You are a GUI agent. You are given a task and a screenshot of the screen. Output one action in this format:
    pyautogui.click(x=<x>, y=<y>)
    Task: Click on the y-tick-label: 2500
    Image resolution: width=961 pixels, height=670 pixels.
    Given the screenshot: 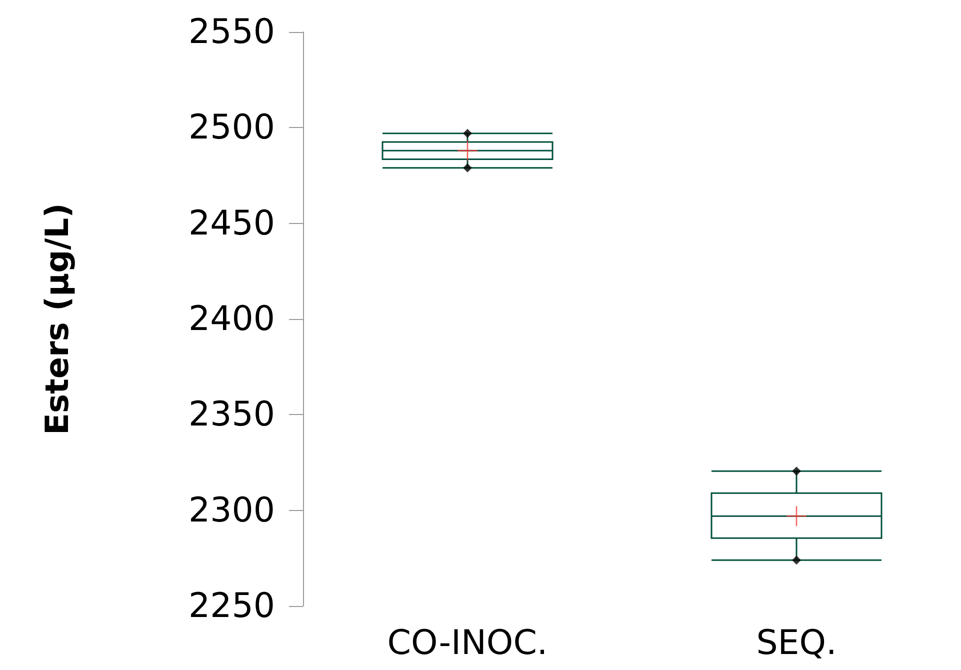 What is the action you would take?
    pyautogui.click(x=231, y=128)
    